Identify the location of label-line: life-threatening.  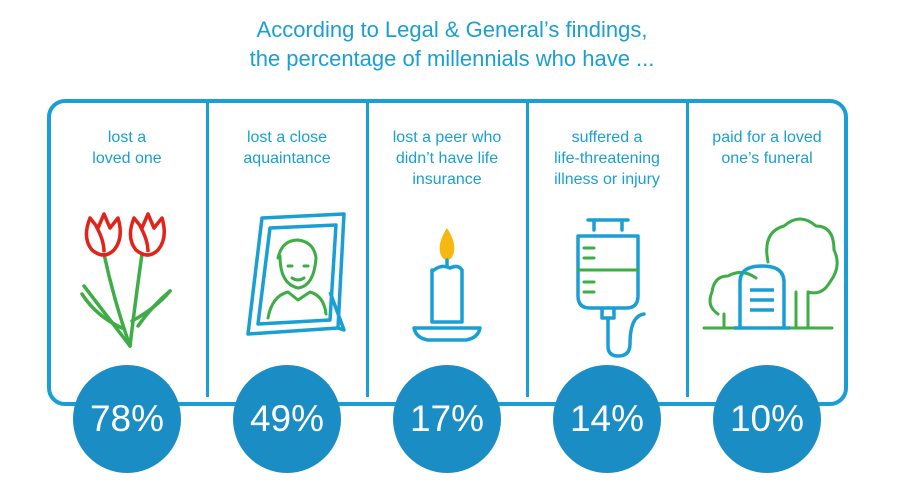
(607, 158).